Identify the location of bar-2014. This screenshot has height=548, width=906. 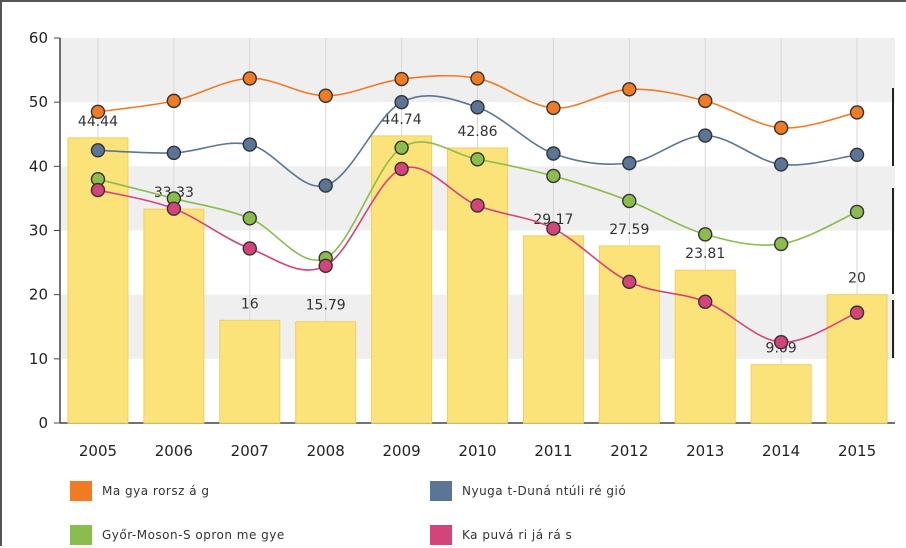
(781, 394).